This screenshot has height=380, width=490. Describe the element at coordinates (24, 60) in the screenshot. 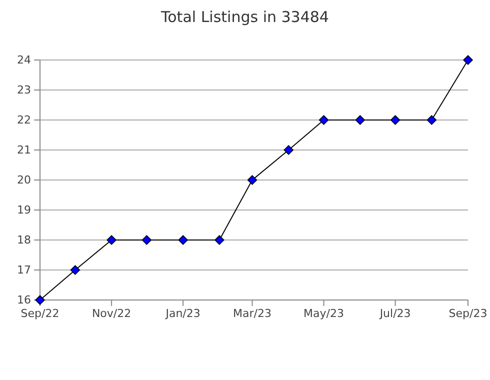

I see `y-tick-label: 24` at that location.